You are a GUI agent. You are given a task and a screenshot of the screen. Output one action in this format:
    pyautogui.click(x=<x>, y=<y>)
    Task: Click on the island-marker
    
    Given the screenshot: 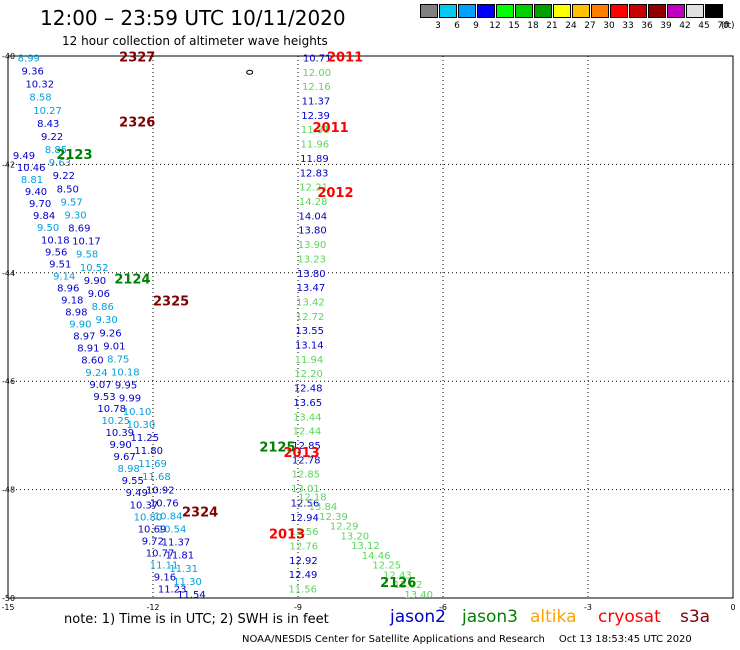 What is the action you would take?
    pyautogui.click(x=250, y=72)
    